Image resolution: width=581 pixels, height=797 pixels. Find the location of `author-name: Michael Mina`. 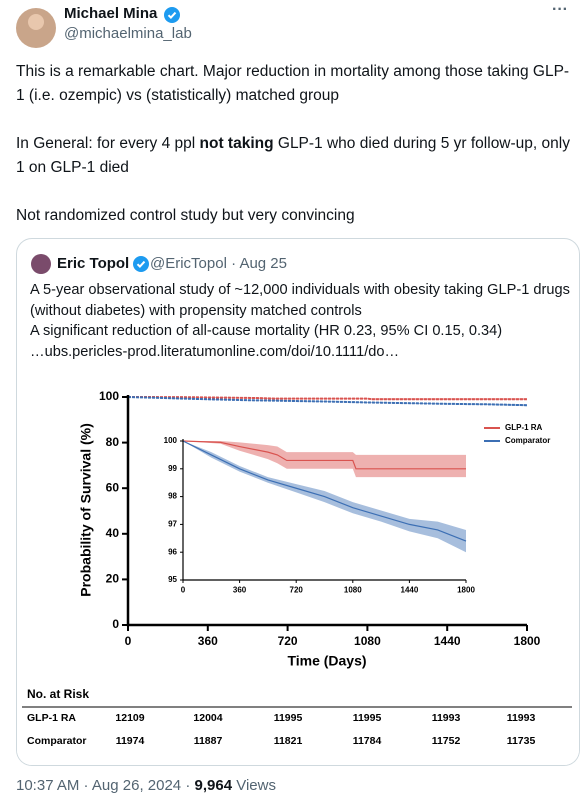

author-name: Michael Mina is located at coordinates (111, 13).